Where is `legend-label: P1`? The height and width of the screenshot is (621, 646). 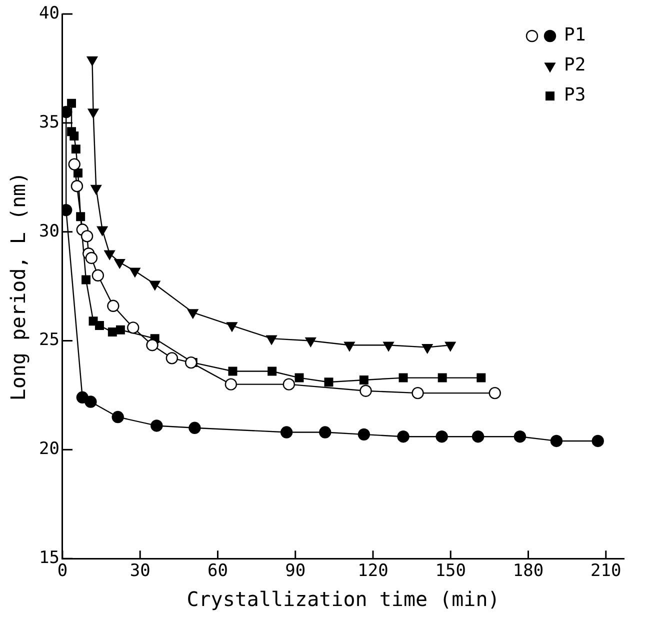
legend-label: P1 is located at coordinates (575, 35).